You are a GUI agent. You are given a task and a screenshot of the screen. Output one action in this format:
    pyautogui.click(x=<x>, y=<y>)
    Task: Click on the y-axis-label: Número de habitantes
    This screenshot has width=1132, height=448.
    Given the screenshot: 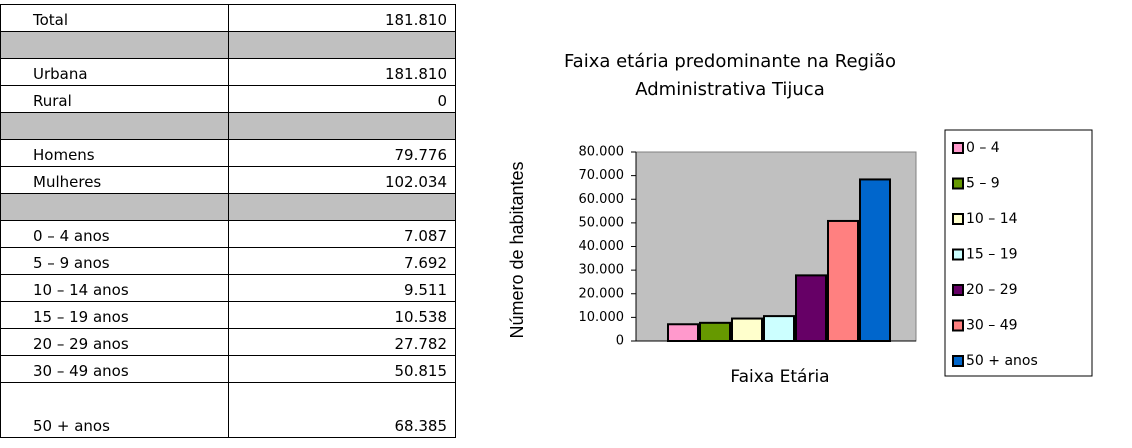 What is the action you would take?
    pyautogui.click(x=517, y=249)
    